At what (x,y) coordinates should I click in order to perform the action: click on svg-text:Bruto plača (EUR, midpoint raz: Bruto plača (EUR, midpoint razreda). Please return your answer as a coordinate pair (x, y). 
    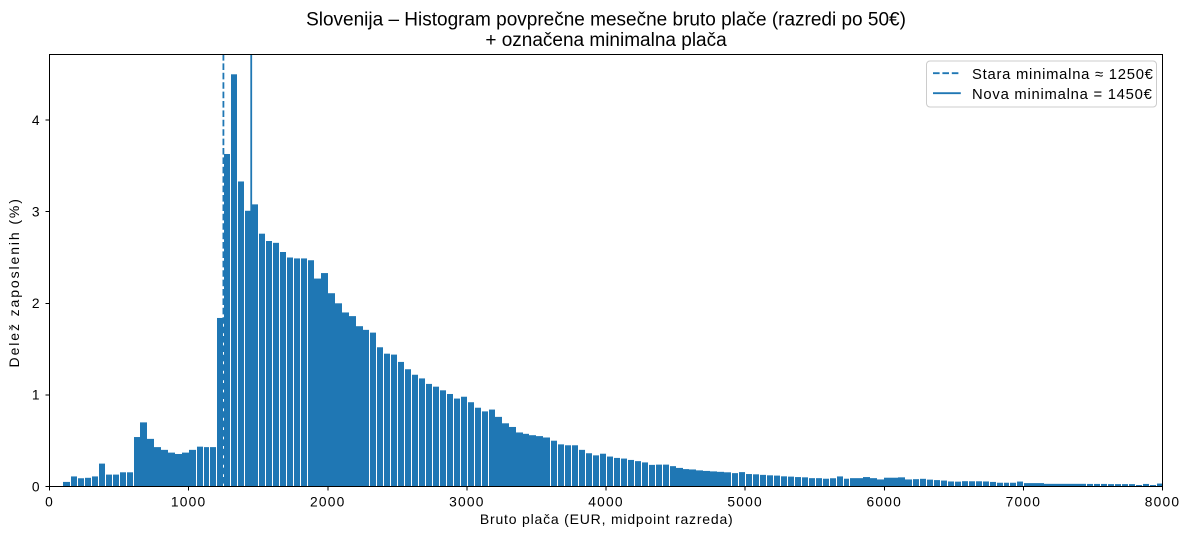
    Looking at the image, I should click on (607, 519).